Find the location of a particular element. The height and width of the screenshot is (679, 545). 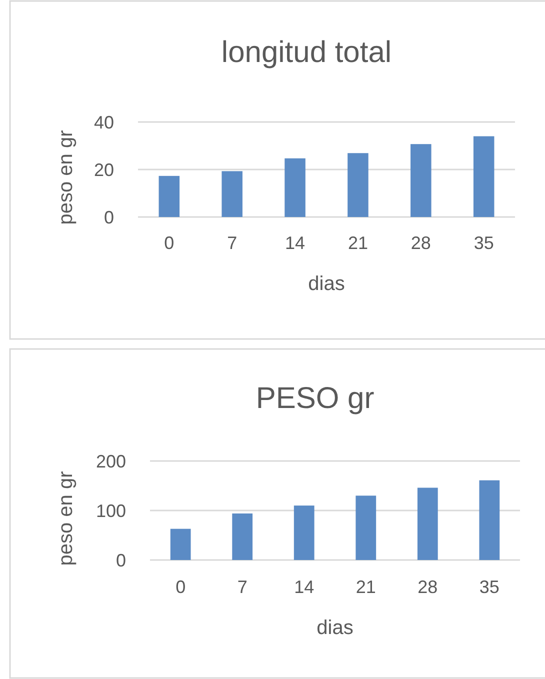

chart-title: longitud total is located at coordinates (306, 52).